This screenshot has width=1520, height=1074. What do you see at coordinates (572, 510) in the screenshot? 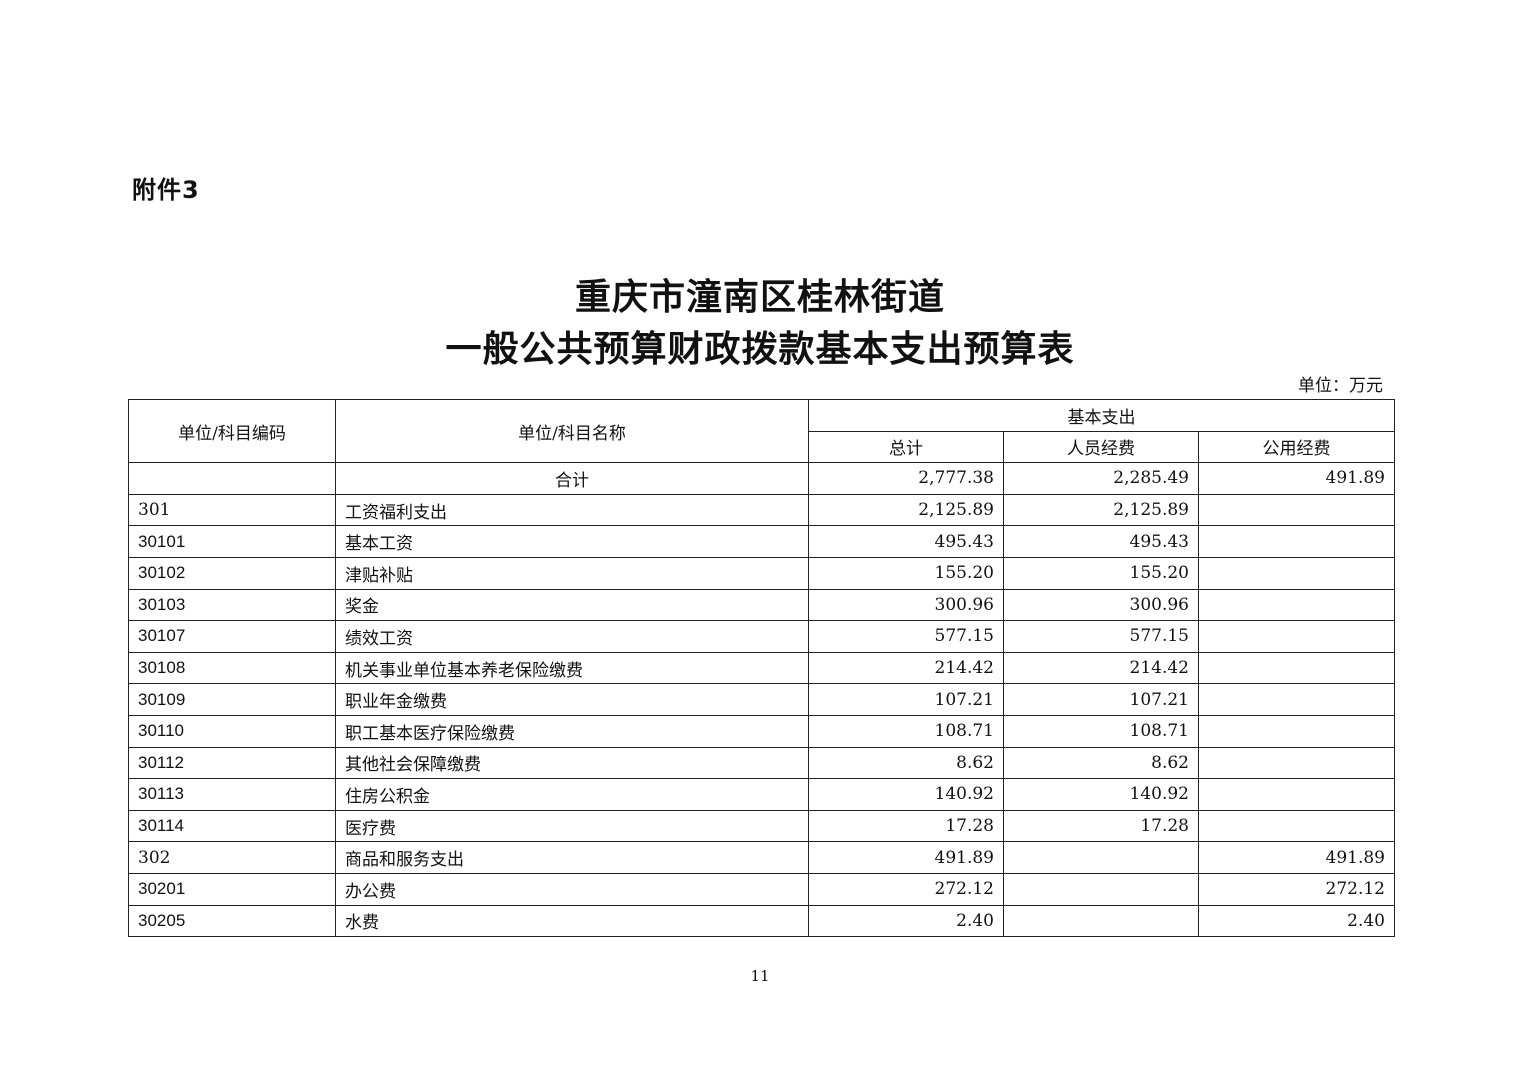
I see `row-name: 工资福利支出` at bounding box center [572, 510].